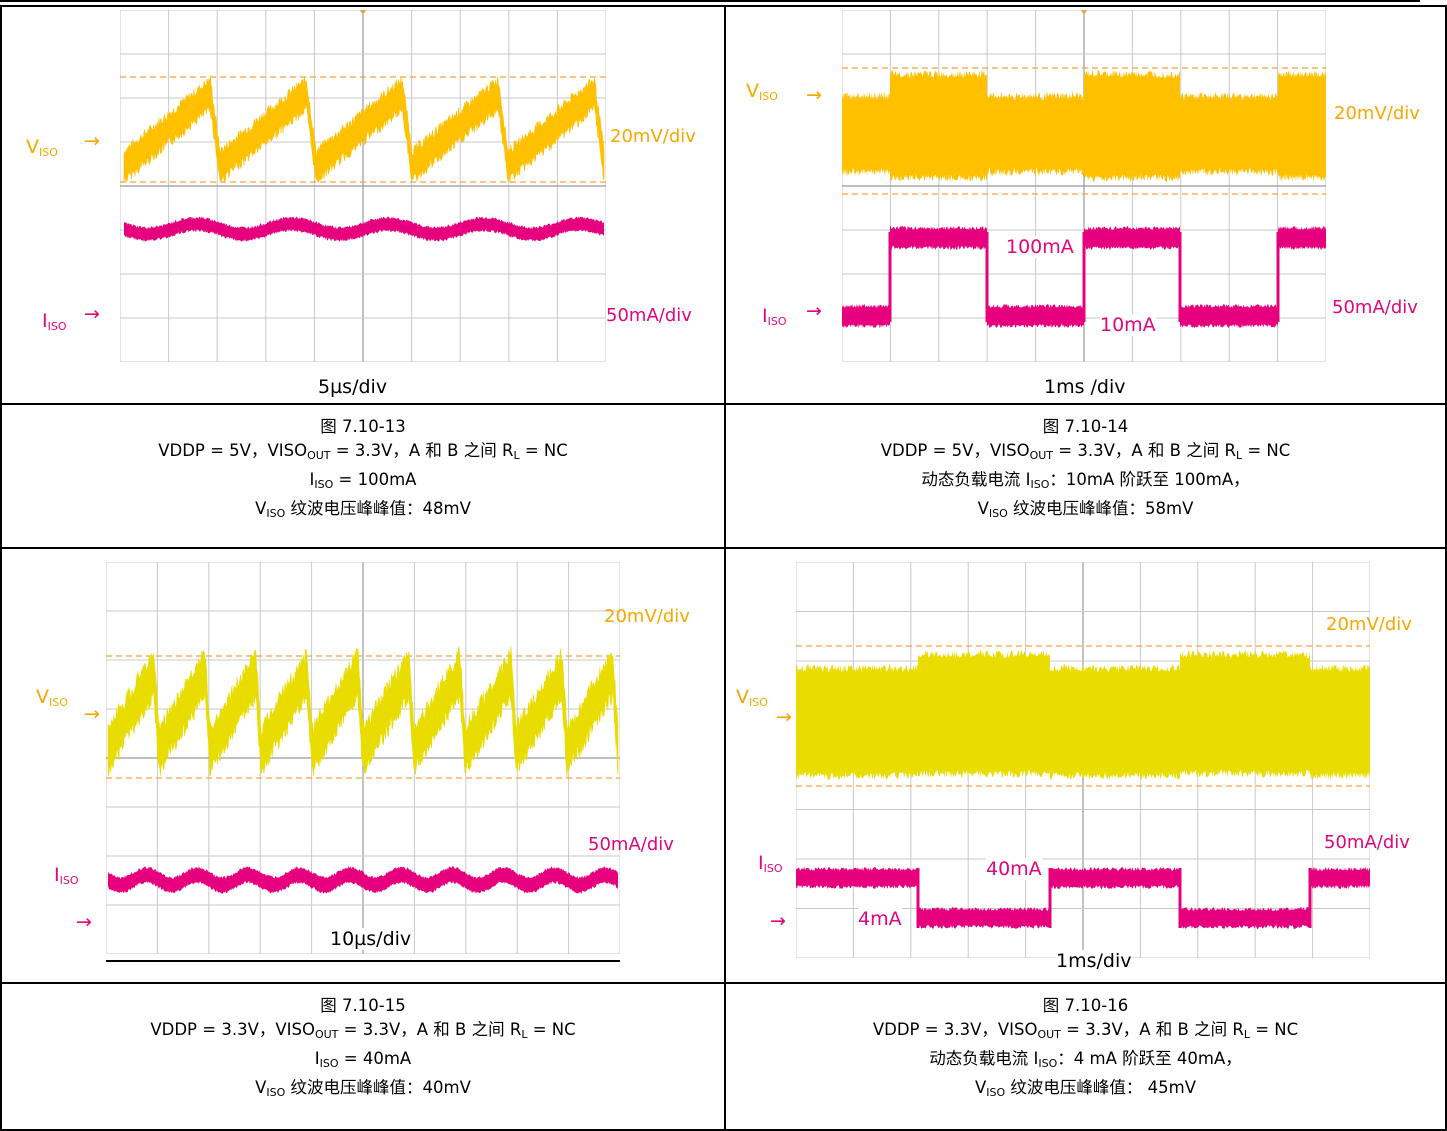 The width and height of the screenshot is (1447, 1131). I want to click on panel-2-scope-svg, so click(1084, 186).